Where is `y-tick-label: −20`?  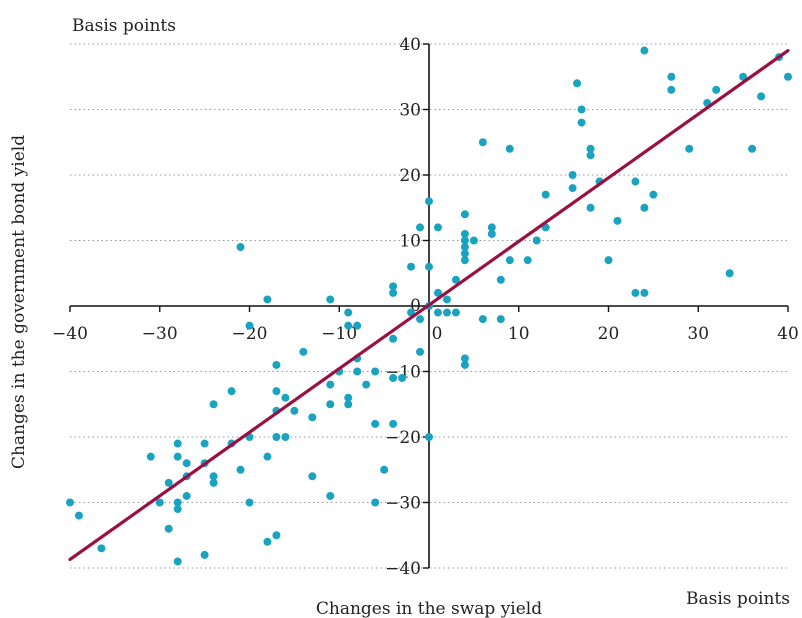
y-tick-label: −20 is located at coordinates (403, 438).